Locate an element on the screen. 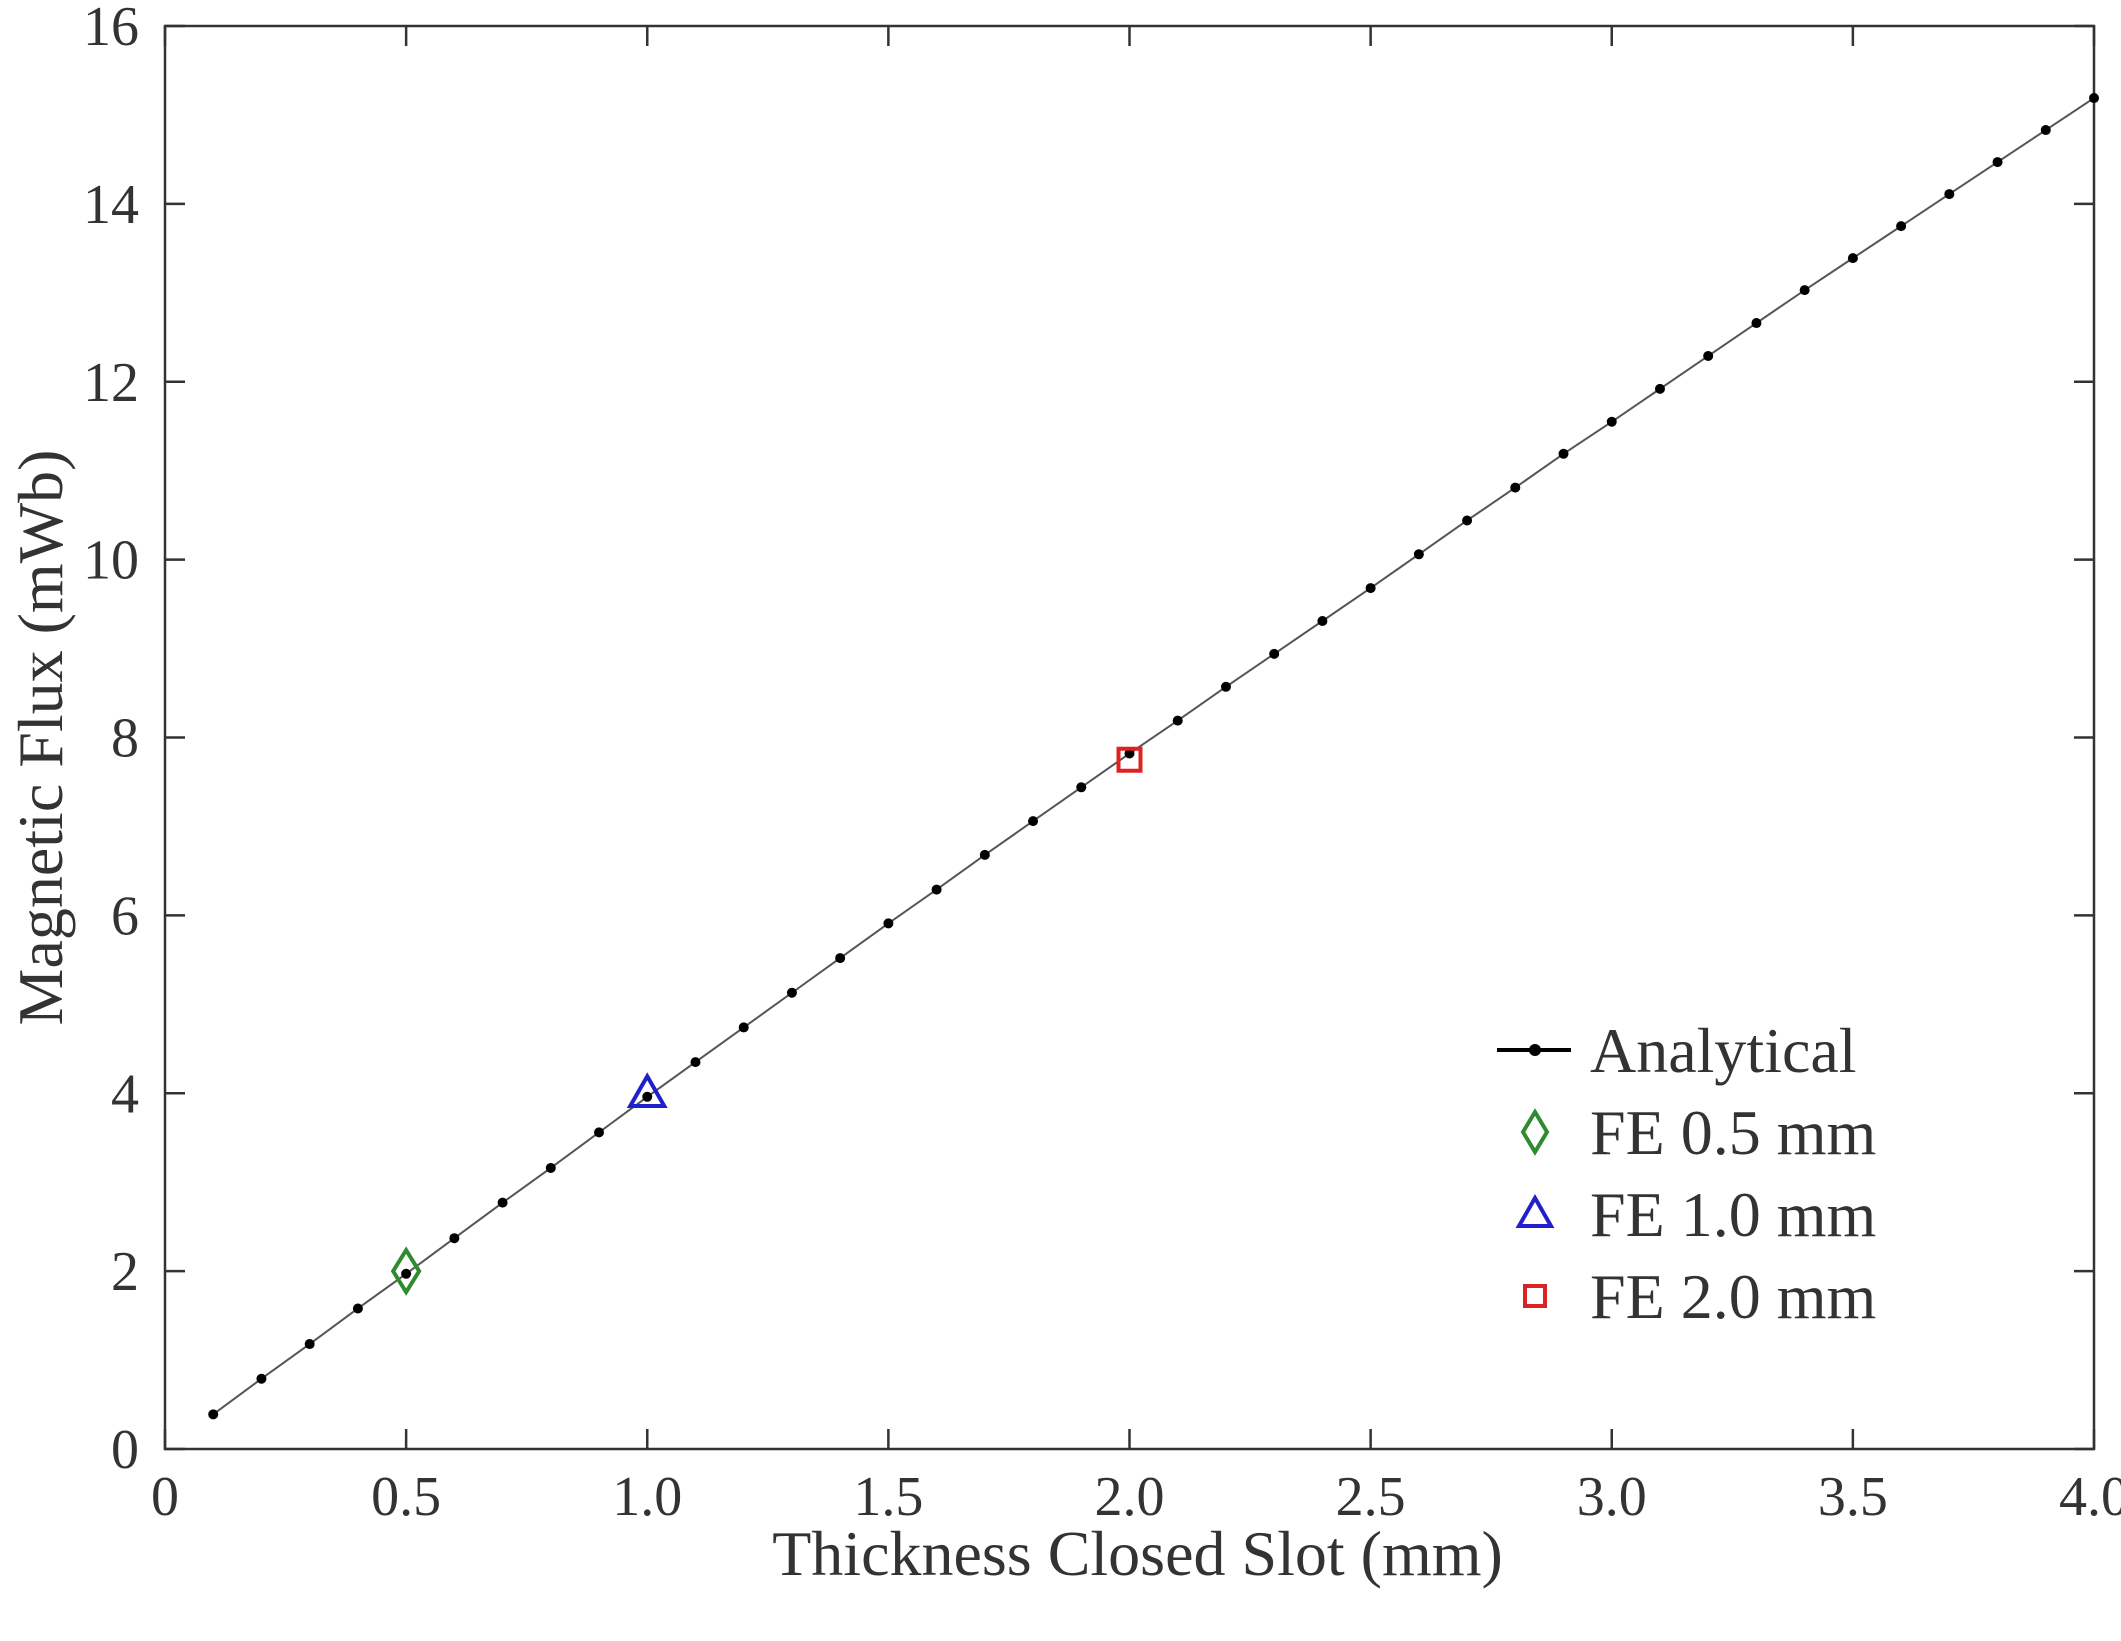  y-tick-label: 10 is located at coordinates (111, 561).